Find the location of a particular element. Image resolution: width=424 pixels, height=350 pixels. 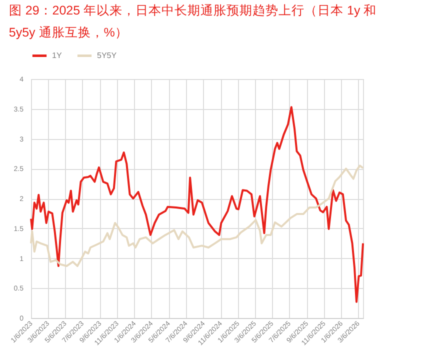

legend-label: 5Y5Y is located at coordinates (107, 55).